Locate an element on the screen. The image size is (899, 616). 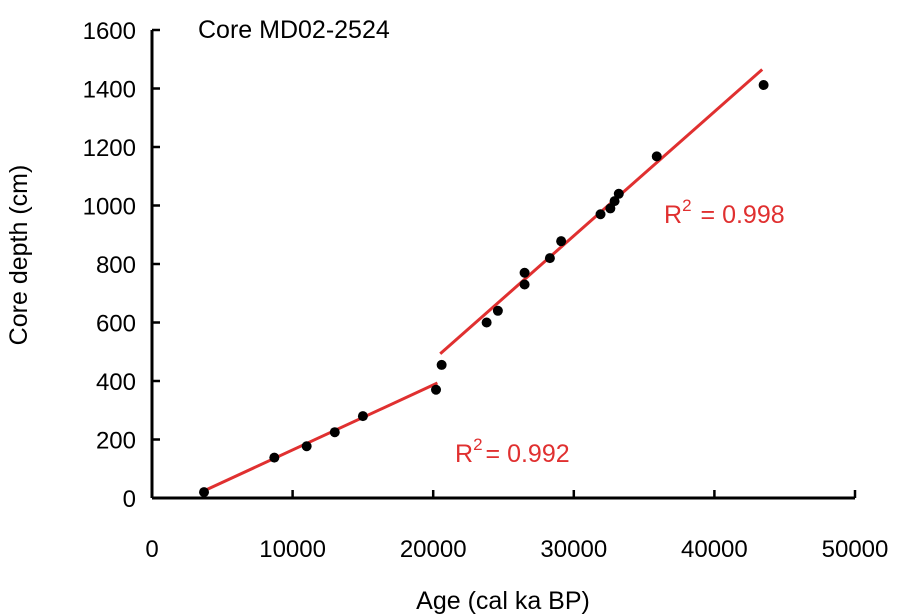
r2-upper-base: R is located at coordinates (673, 215).